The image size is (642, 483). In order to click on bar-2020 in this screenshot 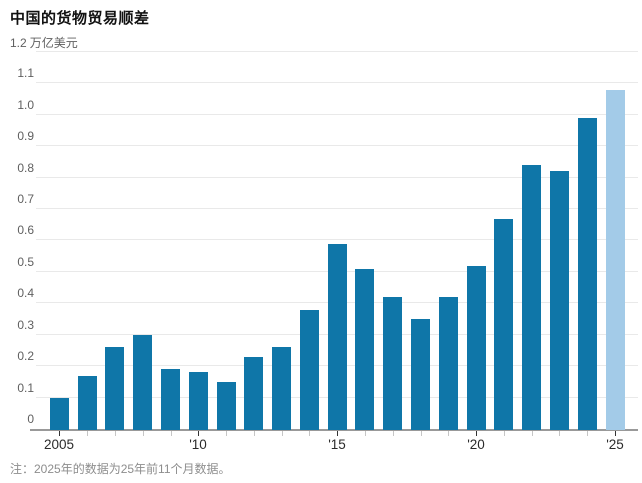, I will do `click(476, 348)`.